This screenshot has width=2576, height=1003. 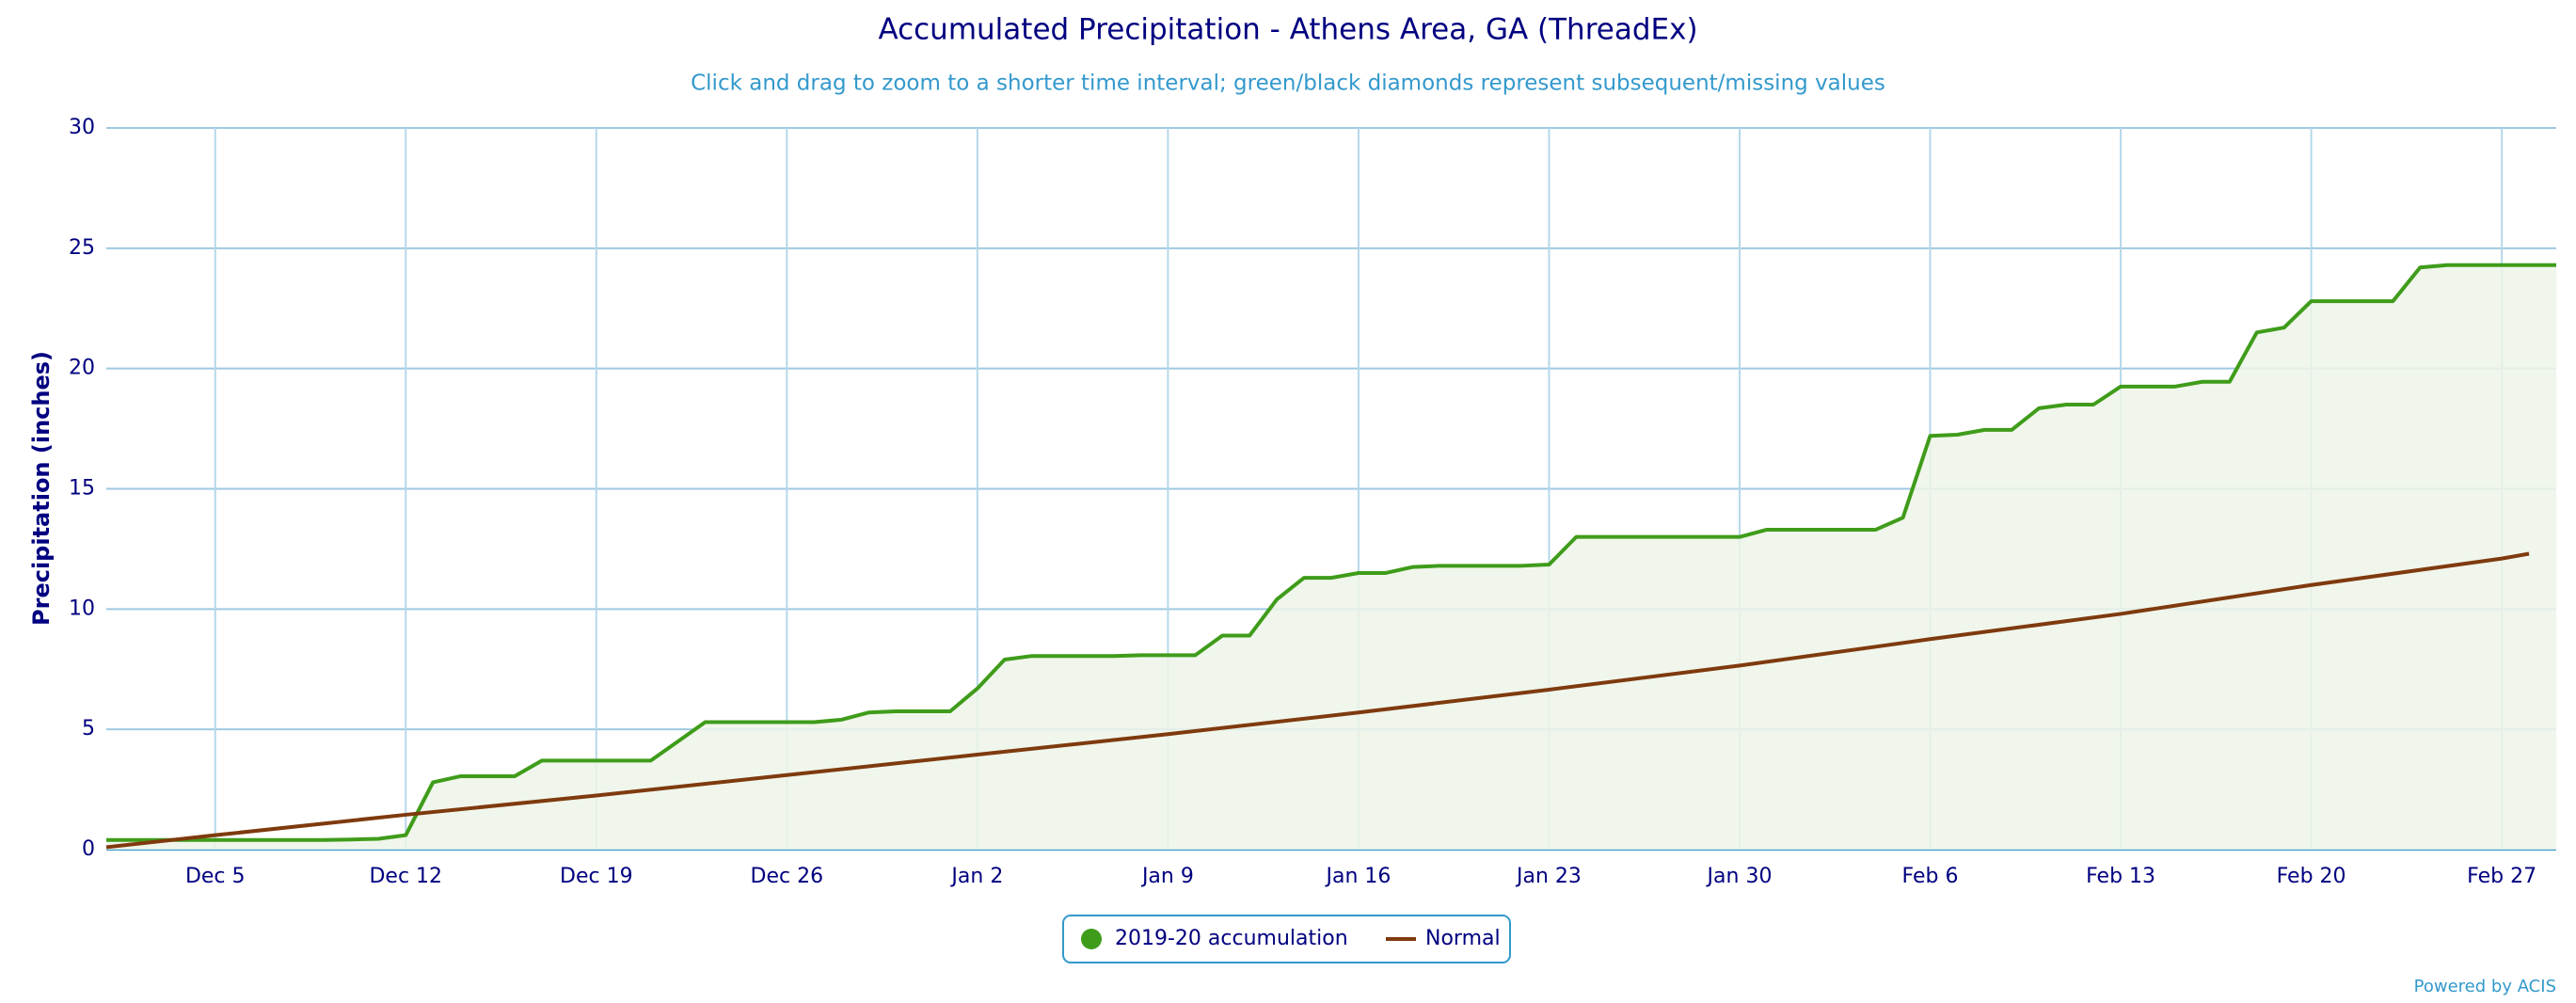 I want to click on x-tick-label: Dec 12, so click(x=405, y=876).